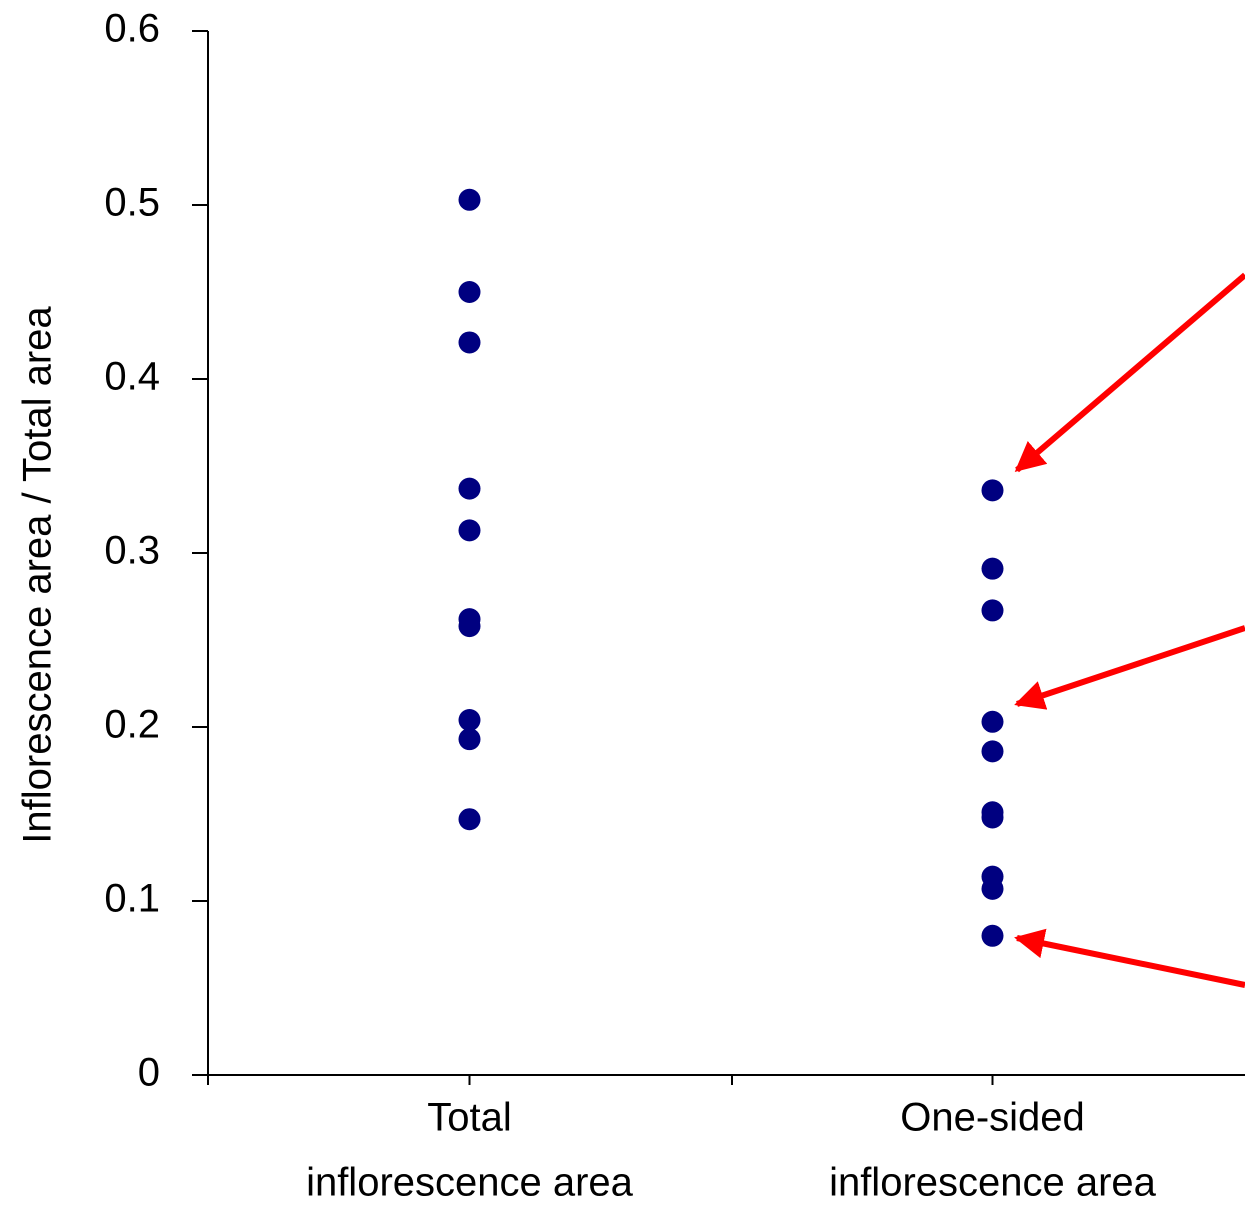 This screenshot has height=1206, width=1245. I want to click on y-tick-label: 0.2, so click(132, 725).